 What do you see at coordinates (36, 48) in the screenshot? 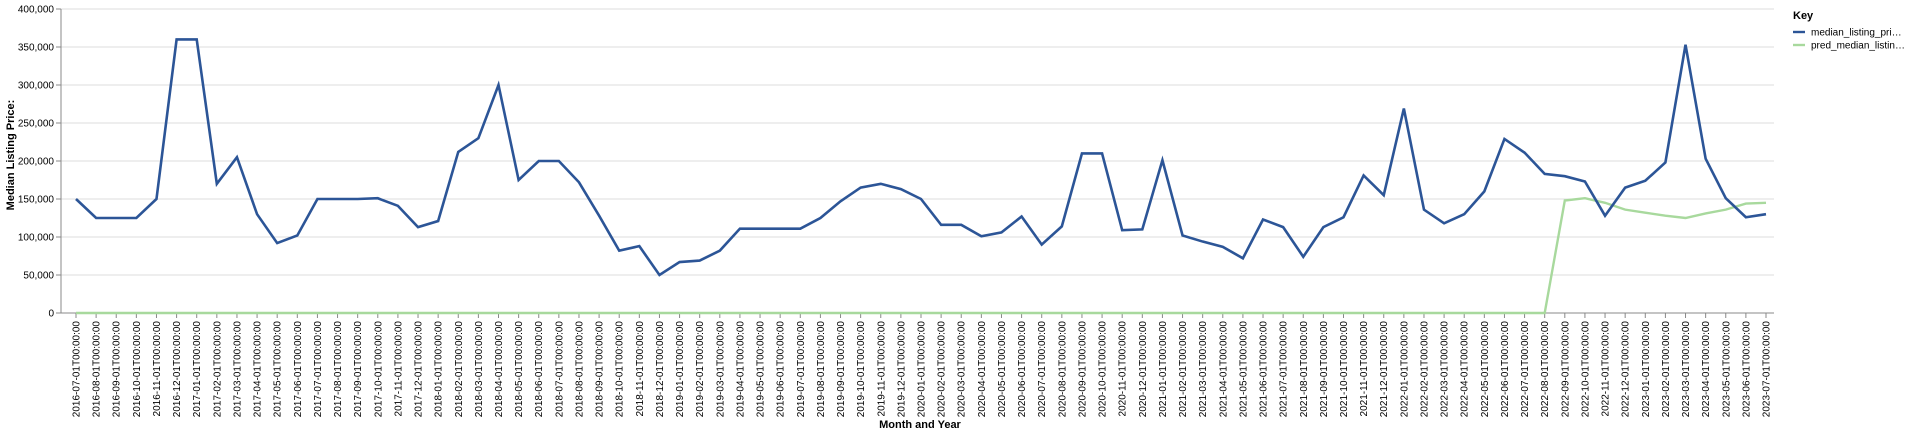
I see `y-tick-label: 350,000` at bounding box center [36, 48].